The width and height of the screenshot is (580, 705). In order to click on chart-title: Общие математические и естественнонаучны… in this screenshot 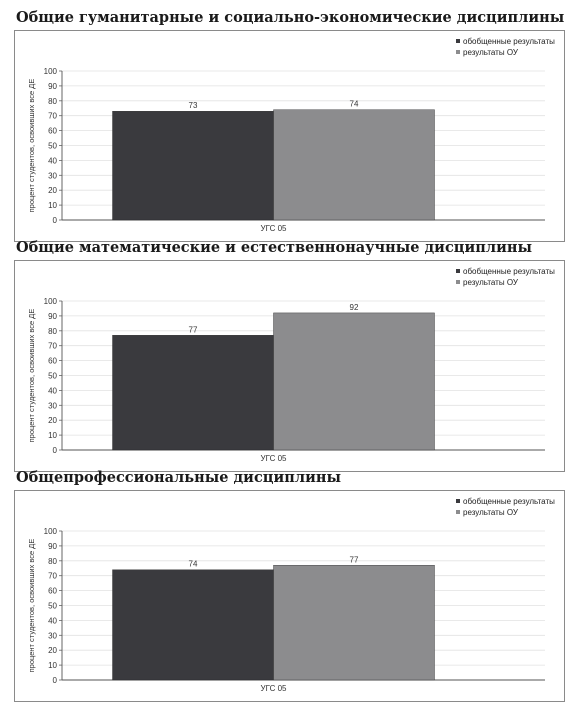, I will do `click(274, 247)`.